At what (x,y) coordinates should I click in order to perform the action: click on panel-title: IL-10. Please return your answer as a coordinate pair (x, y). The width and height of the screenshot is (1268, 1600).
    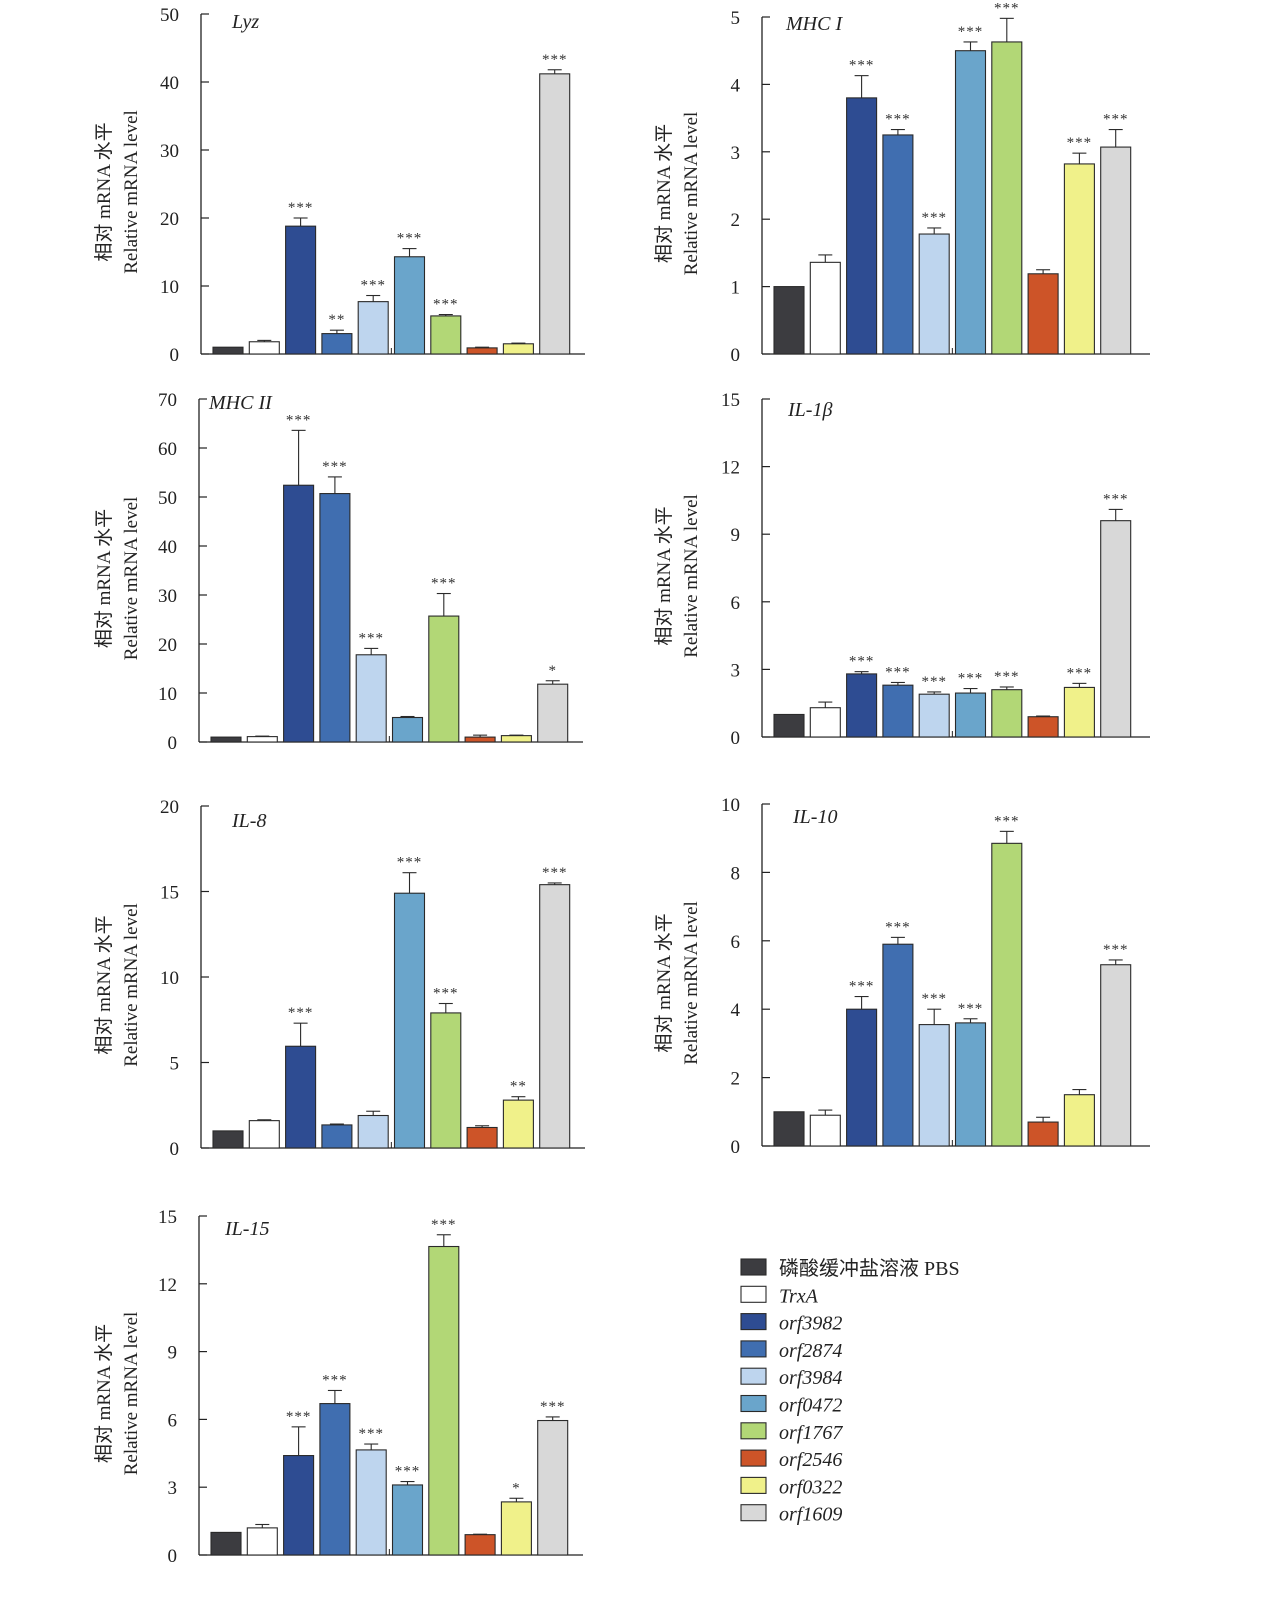
    Looking at the image, I should click on (814, 817).